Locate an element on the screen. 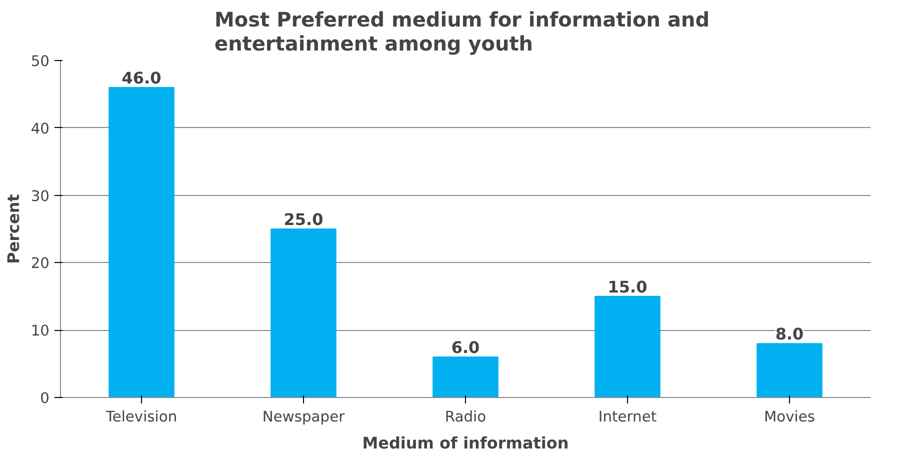 This screenshot has width=912, height=461. x-tick-label: Movies is located at coordinates (790, 417).